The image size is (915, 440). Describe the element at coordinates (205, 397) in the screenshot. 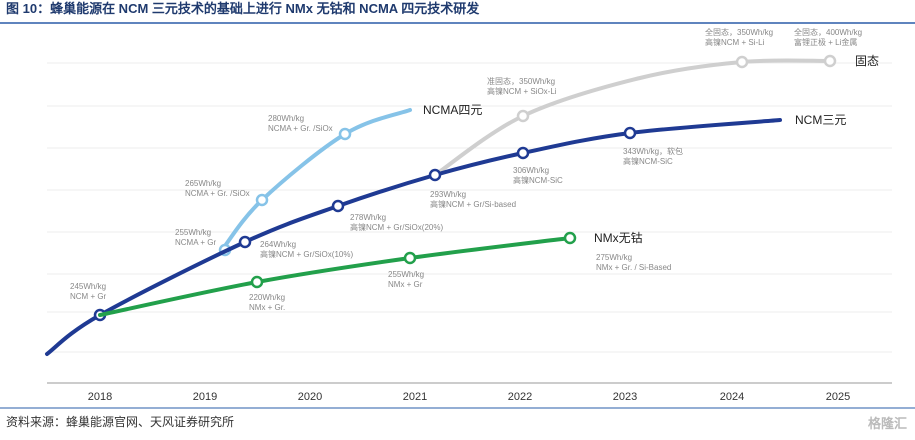

I see `x-tick-label: 2019` at that location.